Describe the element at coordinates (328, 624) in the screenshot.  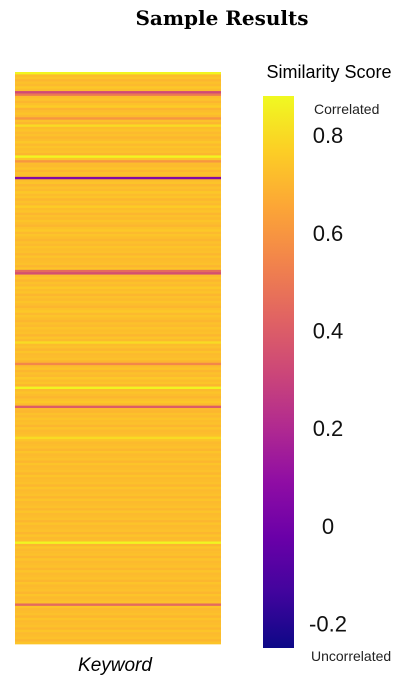
I see `colorbar-tick-label: -0.2` at that location.